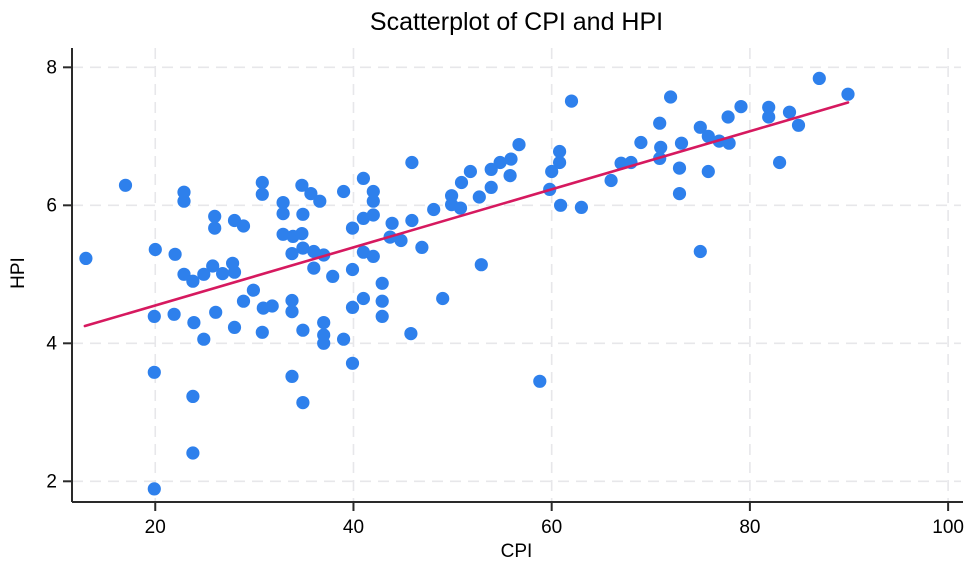 This screenshot has height=581, width=976. I want to click on y-tick-label-8: 8, so click(51, 67).